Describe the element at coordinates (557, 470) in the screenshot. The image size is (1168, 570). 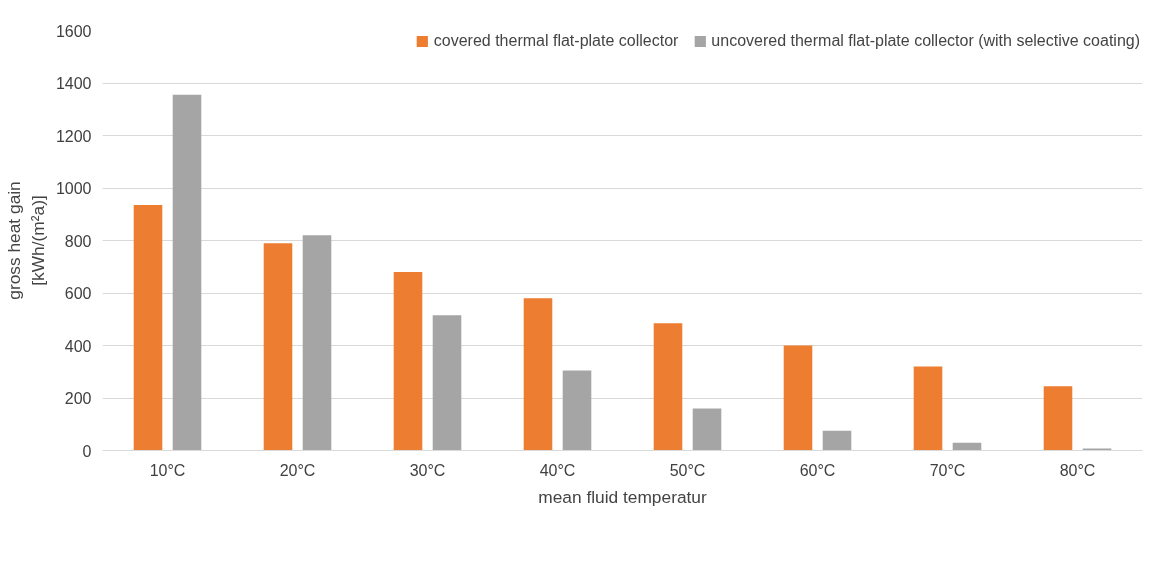
I see `x-tick-label: 40°C` at that location.